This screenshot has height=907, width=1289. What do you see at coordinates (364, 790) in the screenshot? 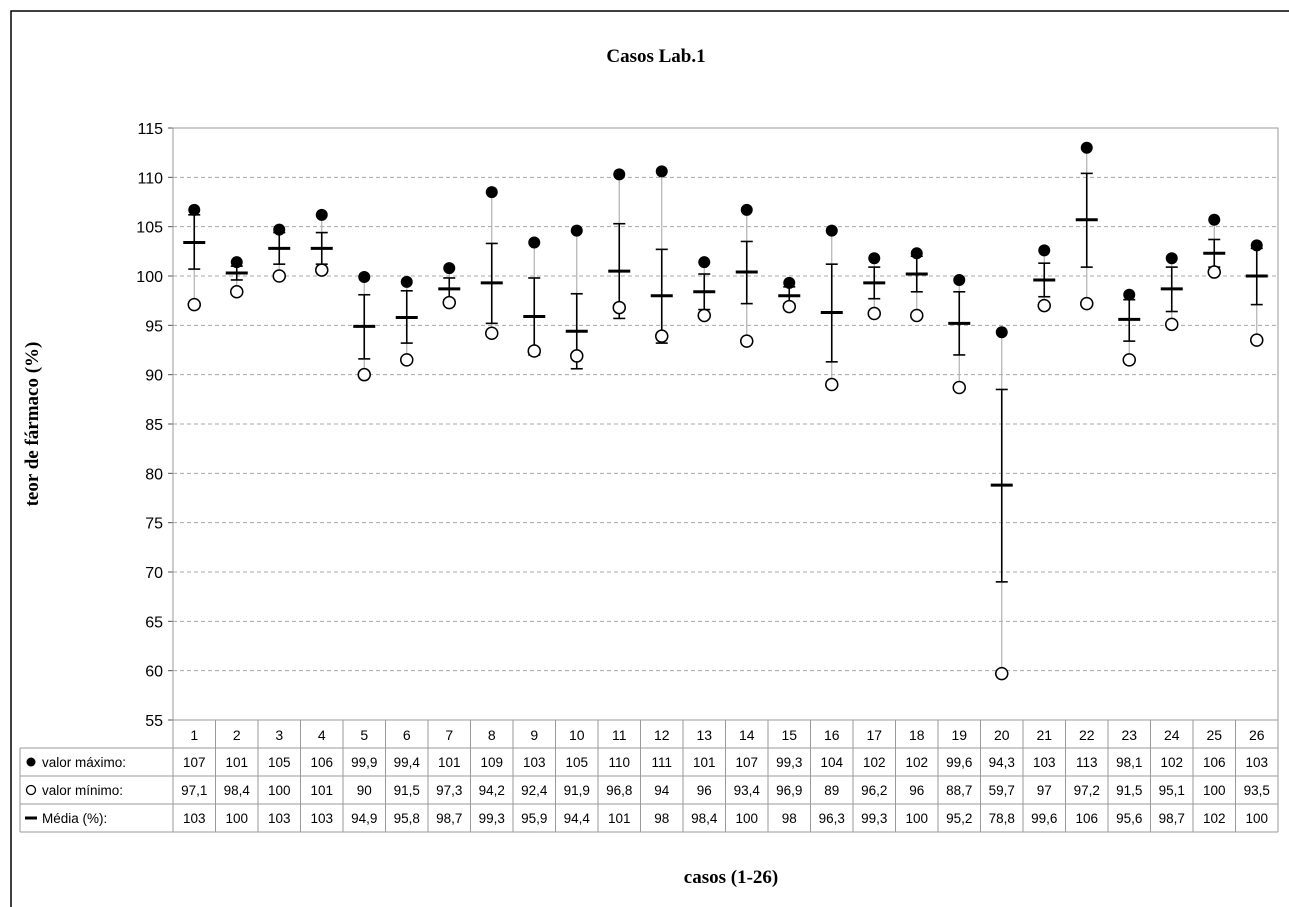
I see `data-label: 90` at bounding box center [364, 790].